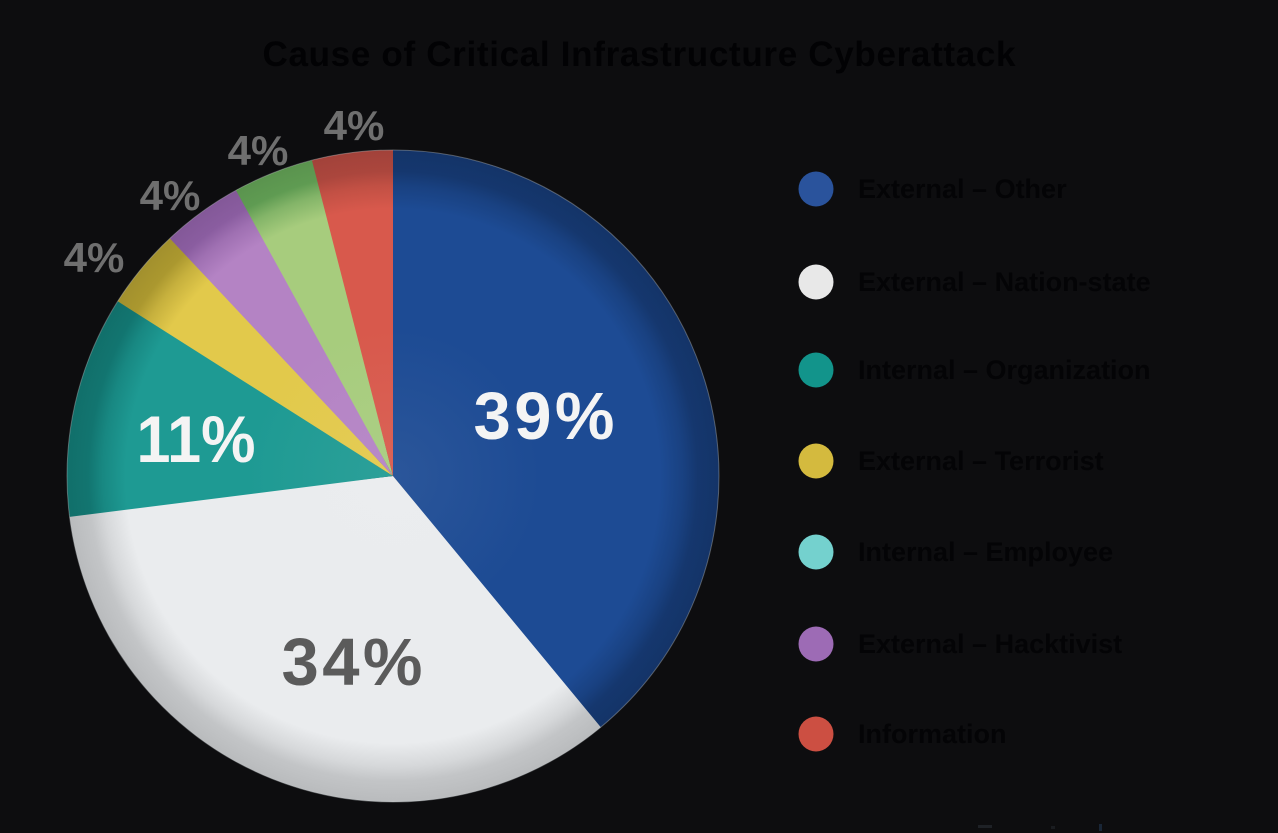 The width and height of the screenshot is (1278, 833). I want to click on svg-text: External – Other, so click(962, 189).